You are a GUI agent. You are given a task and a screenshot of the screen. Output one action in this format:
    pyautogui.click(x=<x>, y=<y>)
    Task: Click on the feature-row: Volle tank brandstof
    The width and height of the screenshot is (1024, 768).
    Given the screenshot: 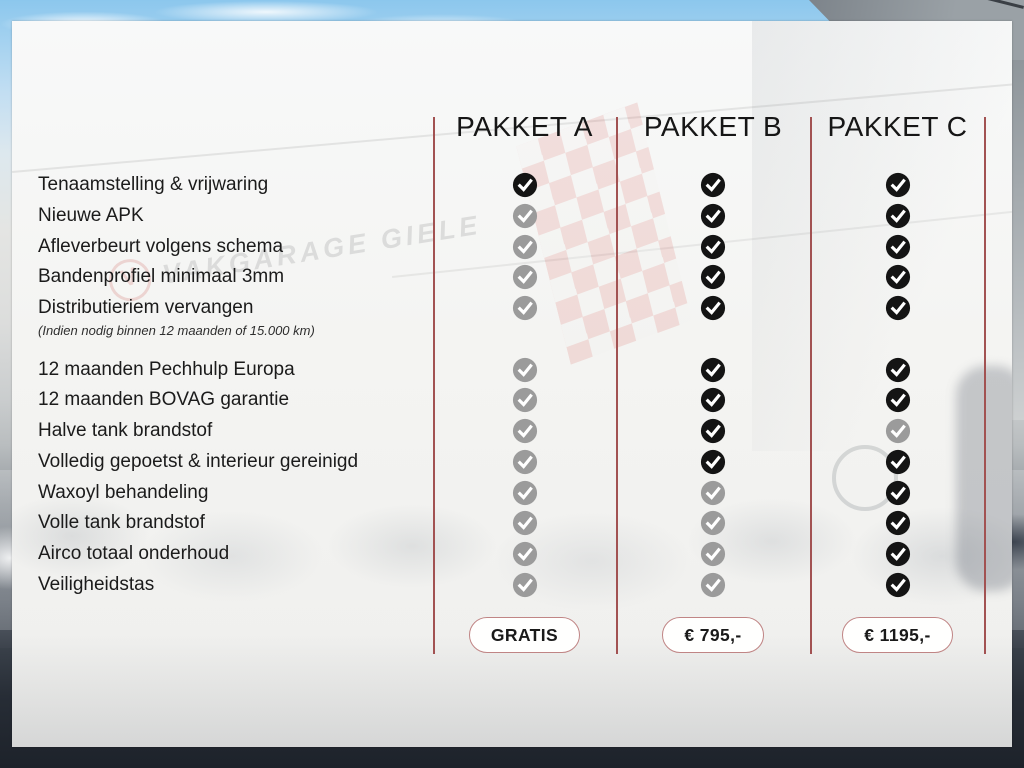 What is the action you would take?
    pyautogui.click(x=498, y=523)
    